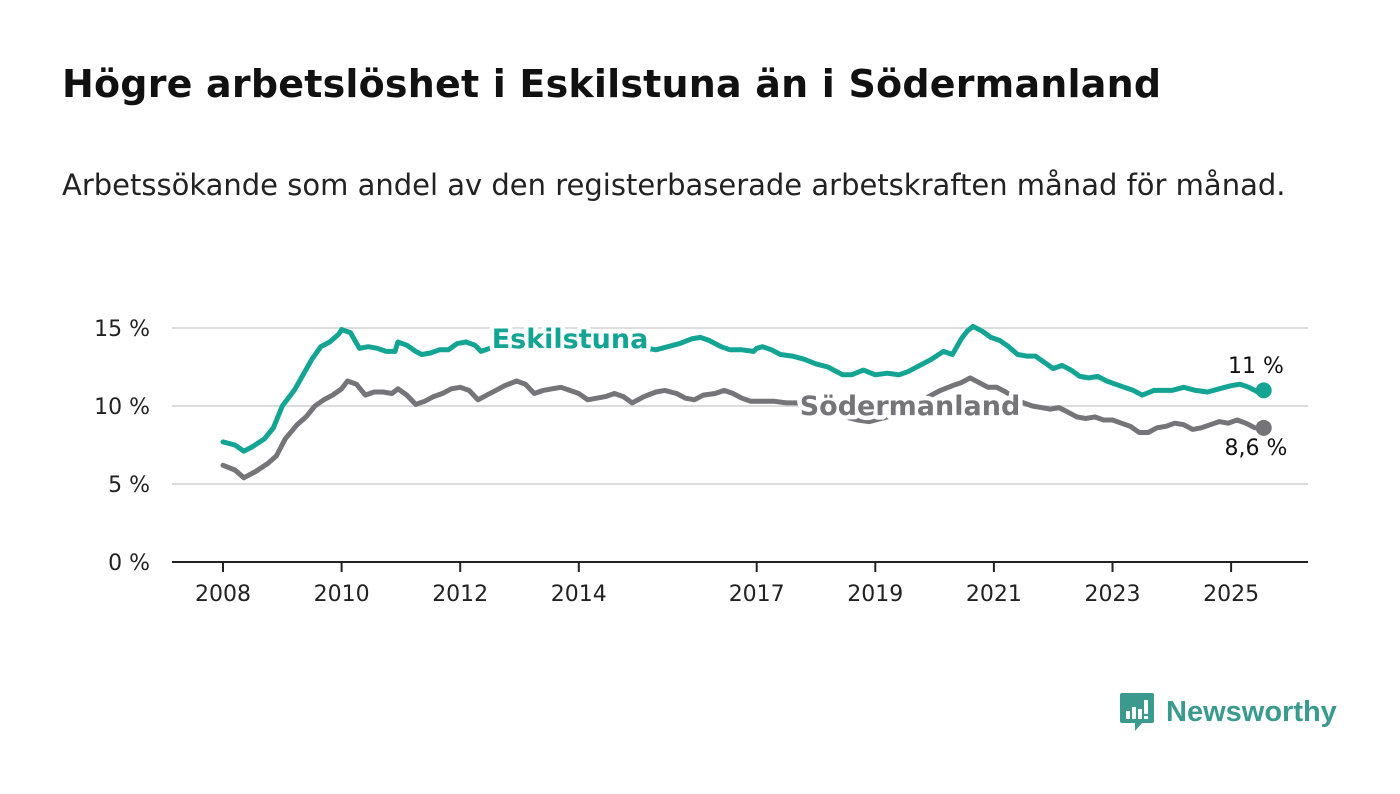  I want to click on y-tick-label: 5 %, so click(129, 485).